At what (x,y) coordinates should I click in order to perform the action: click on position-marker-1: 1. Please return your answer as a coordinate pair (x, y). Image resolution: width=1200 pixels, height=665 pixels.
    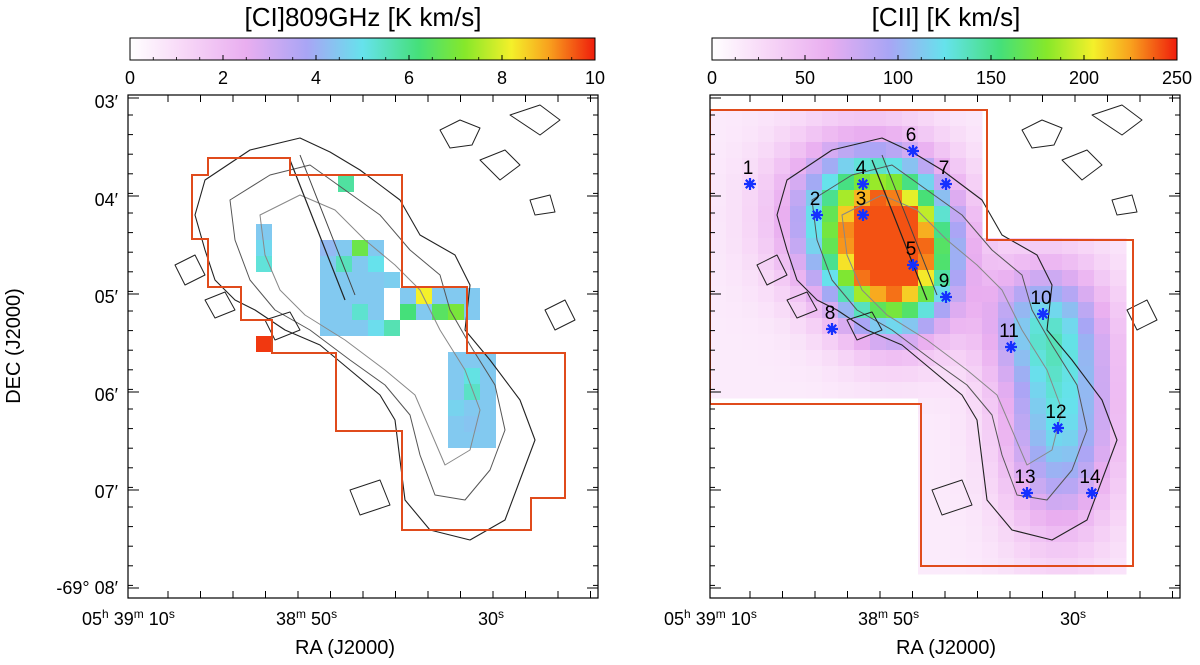
    Looking at the image, I should click on (749, 174).